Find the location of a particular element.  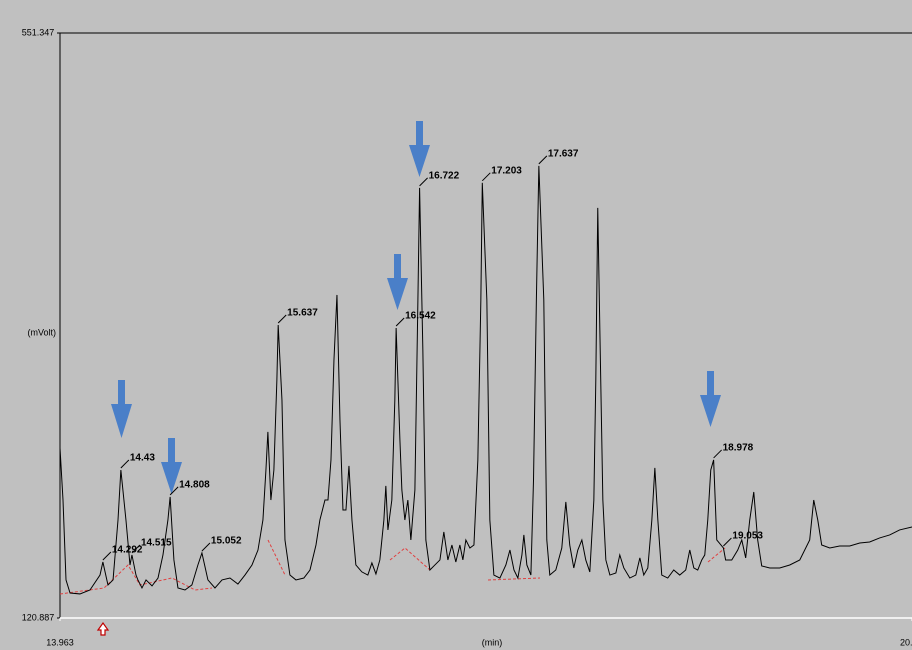

peak-label: 15.637 is located at coordinates (302, 313).